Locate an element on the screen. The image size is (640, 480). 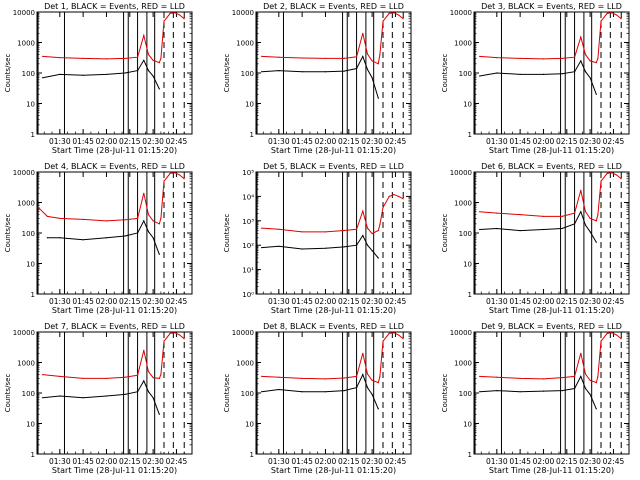
y-tick-label: 10 is located at coordinates (30, 425).